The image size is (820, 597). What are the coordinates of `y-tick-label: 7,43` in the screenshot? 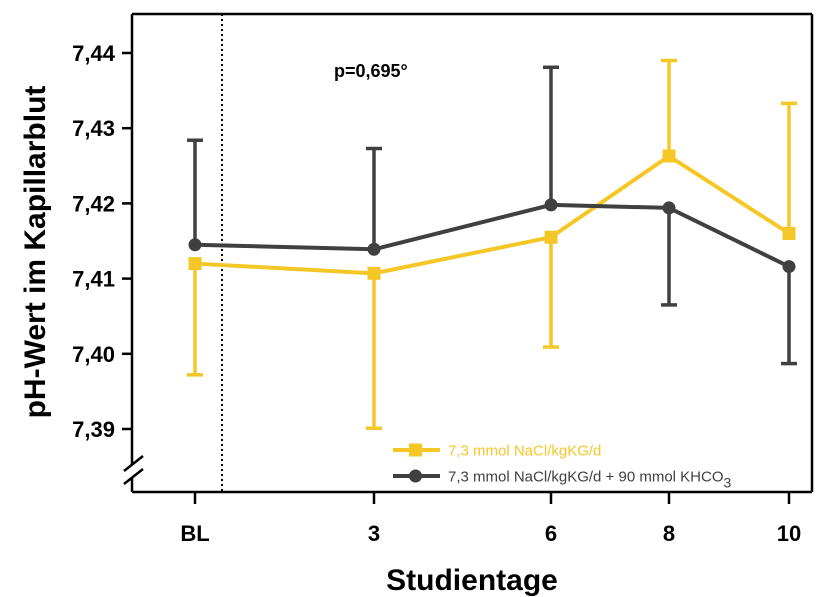 It's located at (93, 128).